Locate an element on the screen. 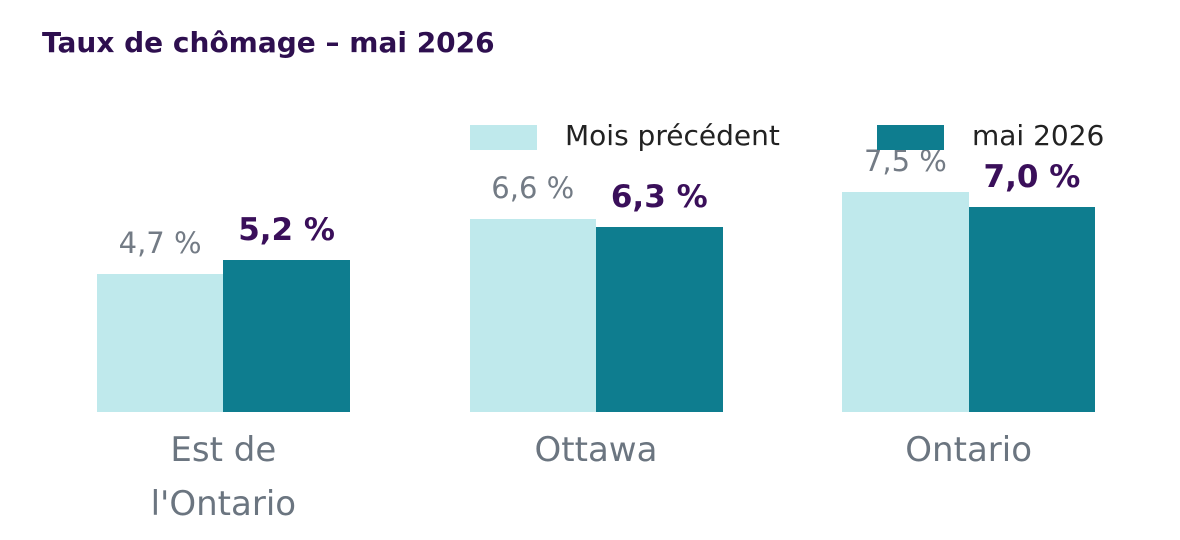 This screenshot has width=1180, height=540. legend-label: mai 2026 is located at coordinates (1038, 135).